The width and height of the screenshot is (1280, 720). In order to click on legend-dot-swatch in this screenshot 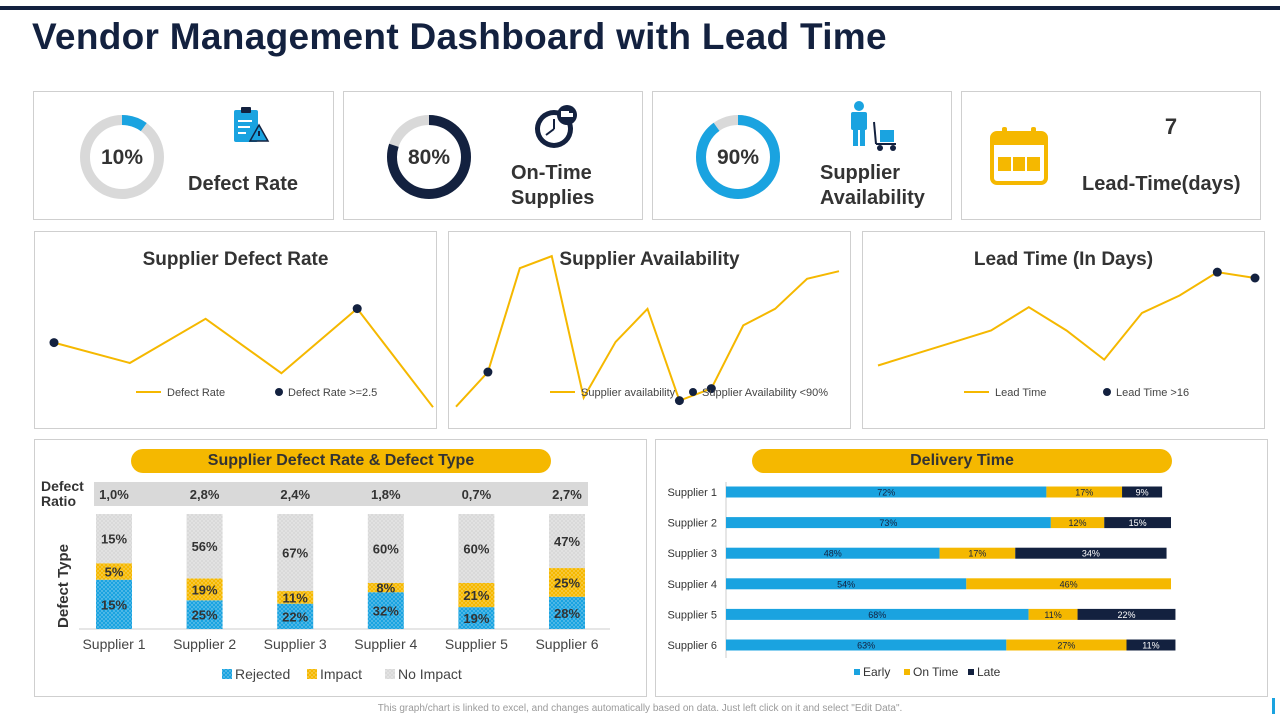, I will do `click(693, 392)`.